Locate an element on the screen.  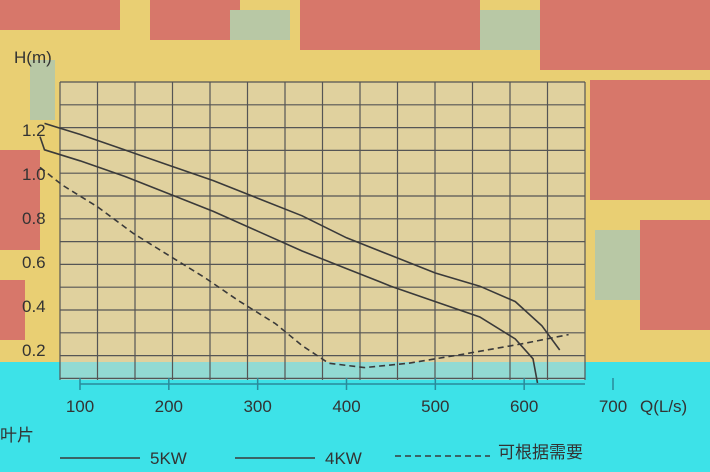
y-tick-label-4: 1.0 is located at coordinates (34, 174).